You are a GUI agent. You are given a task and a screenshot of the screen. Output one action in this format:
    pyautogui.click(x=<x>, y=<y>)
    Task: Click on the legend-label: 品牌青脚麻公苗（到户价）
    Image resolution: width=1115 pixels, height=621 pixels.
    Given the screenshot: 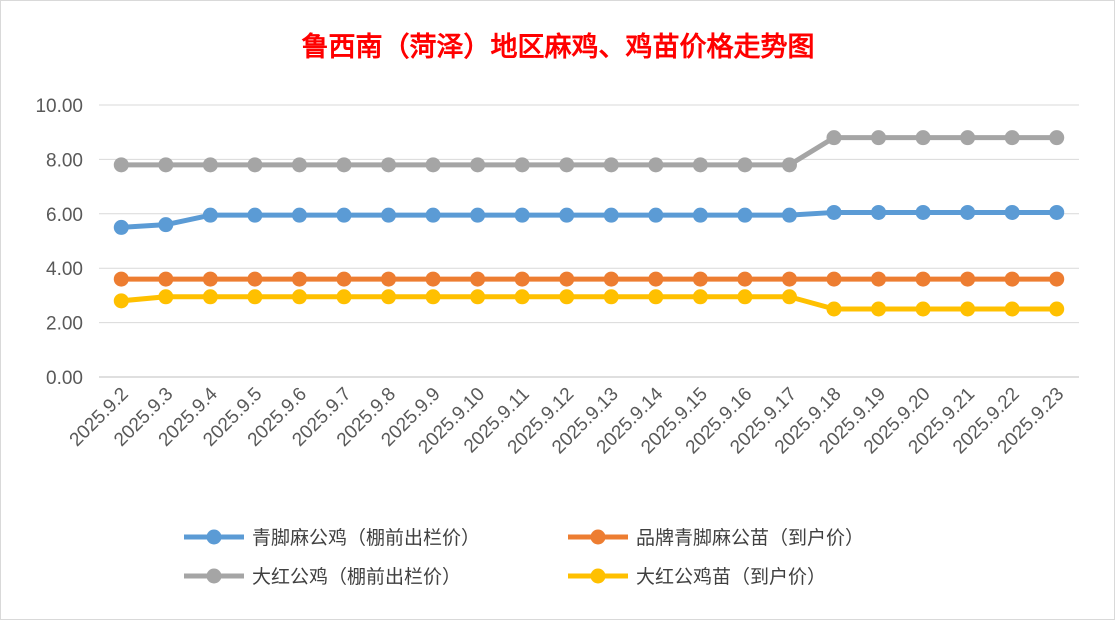 What is the action you would take?
    pyautogui.click(x=750, y=538)
    